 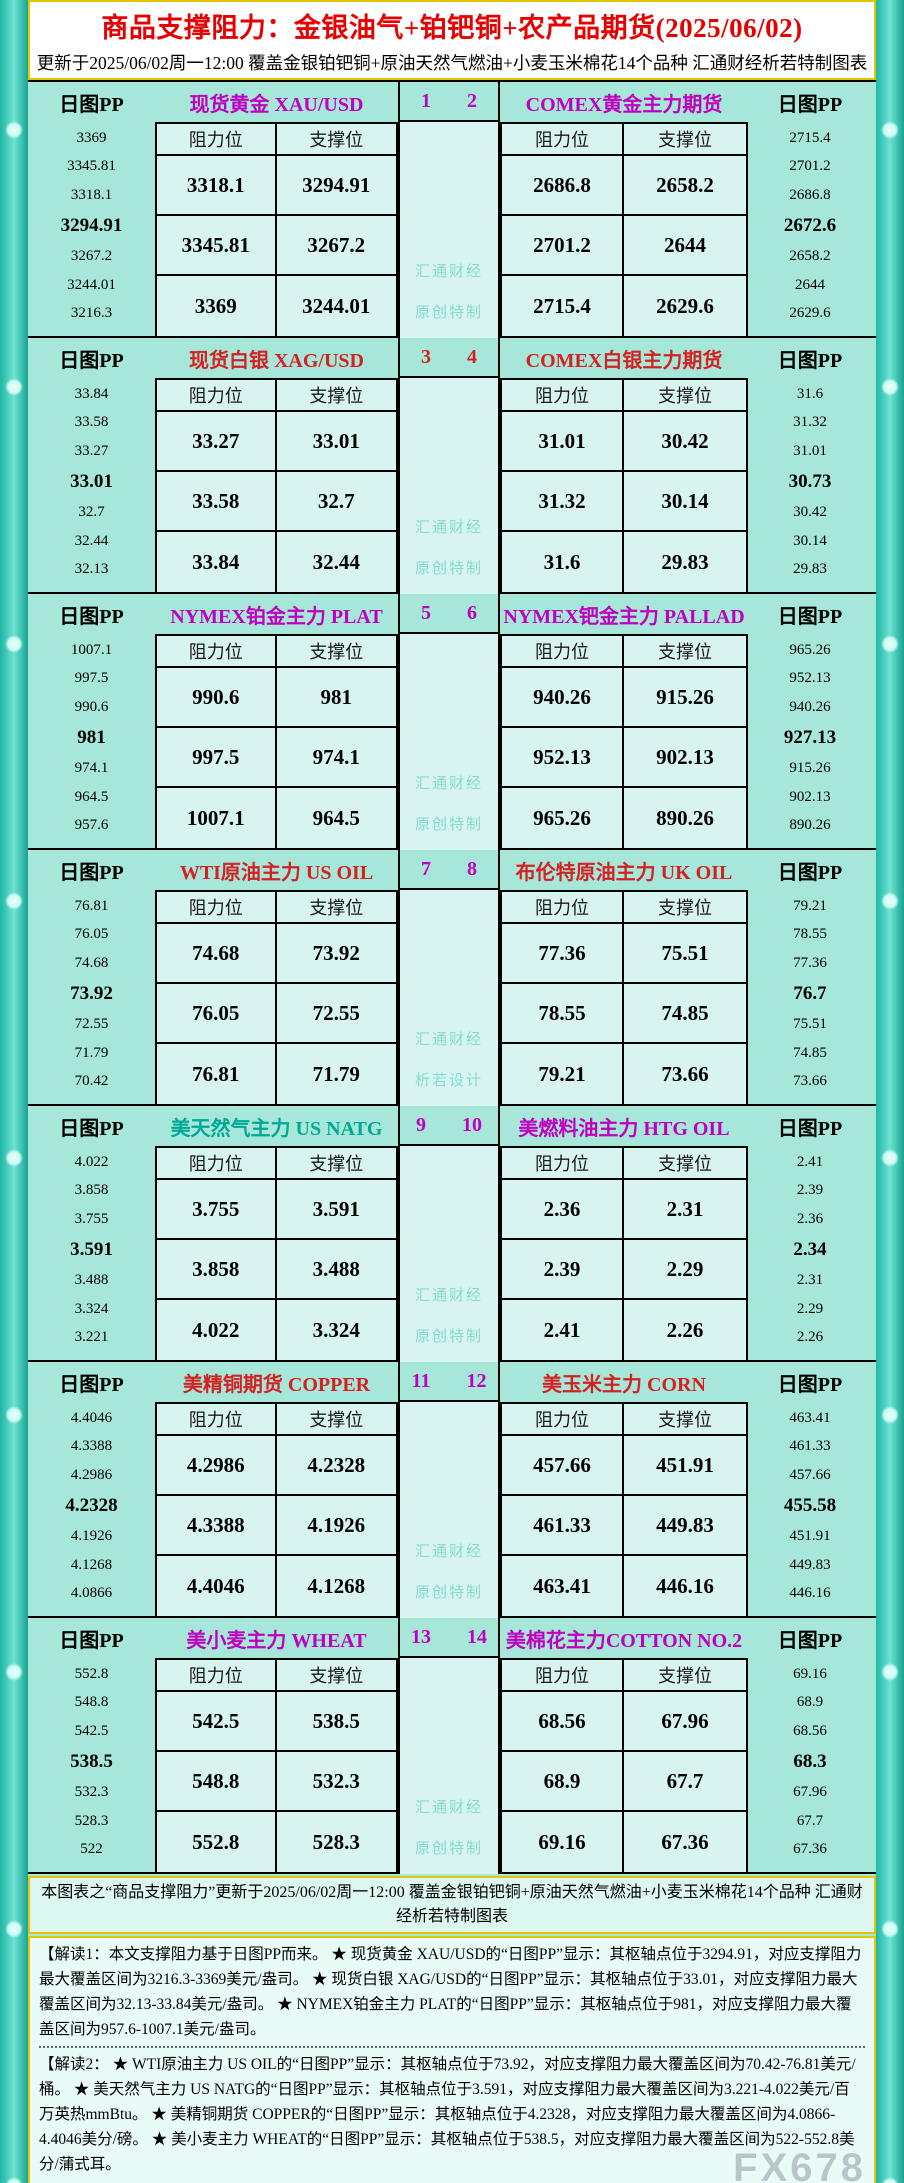 What do you see at coordinates (217, 186) in the screenshot?
I see `resistance-value: 3318.1` at bounding box center [217, 186].